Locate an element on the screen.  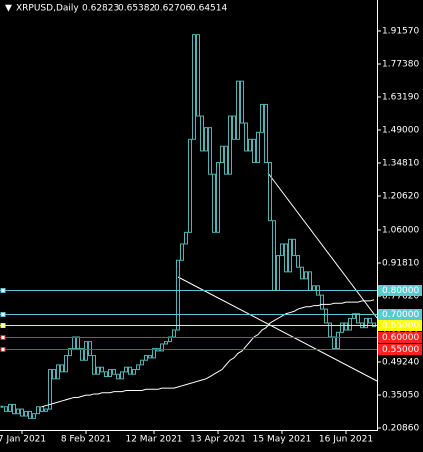
y-tick-label: 1.34810 is located at coordinates (400, 164).